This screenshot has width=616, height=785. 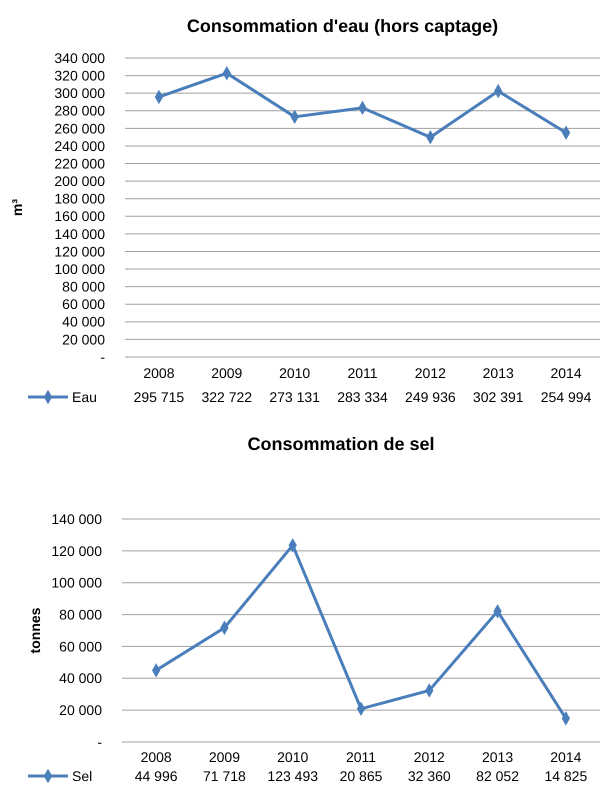 I want to click on y-tick-label: 300 000, so click(x=80, y=93).